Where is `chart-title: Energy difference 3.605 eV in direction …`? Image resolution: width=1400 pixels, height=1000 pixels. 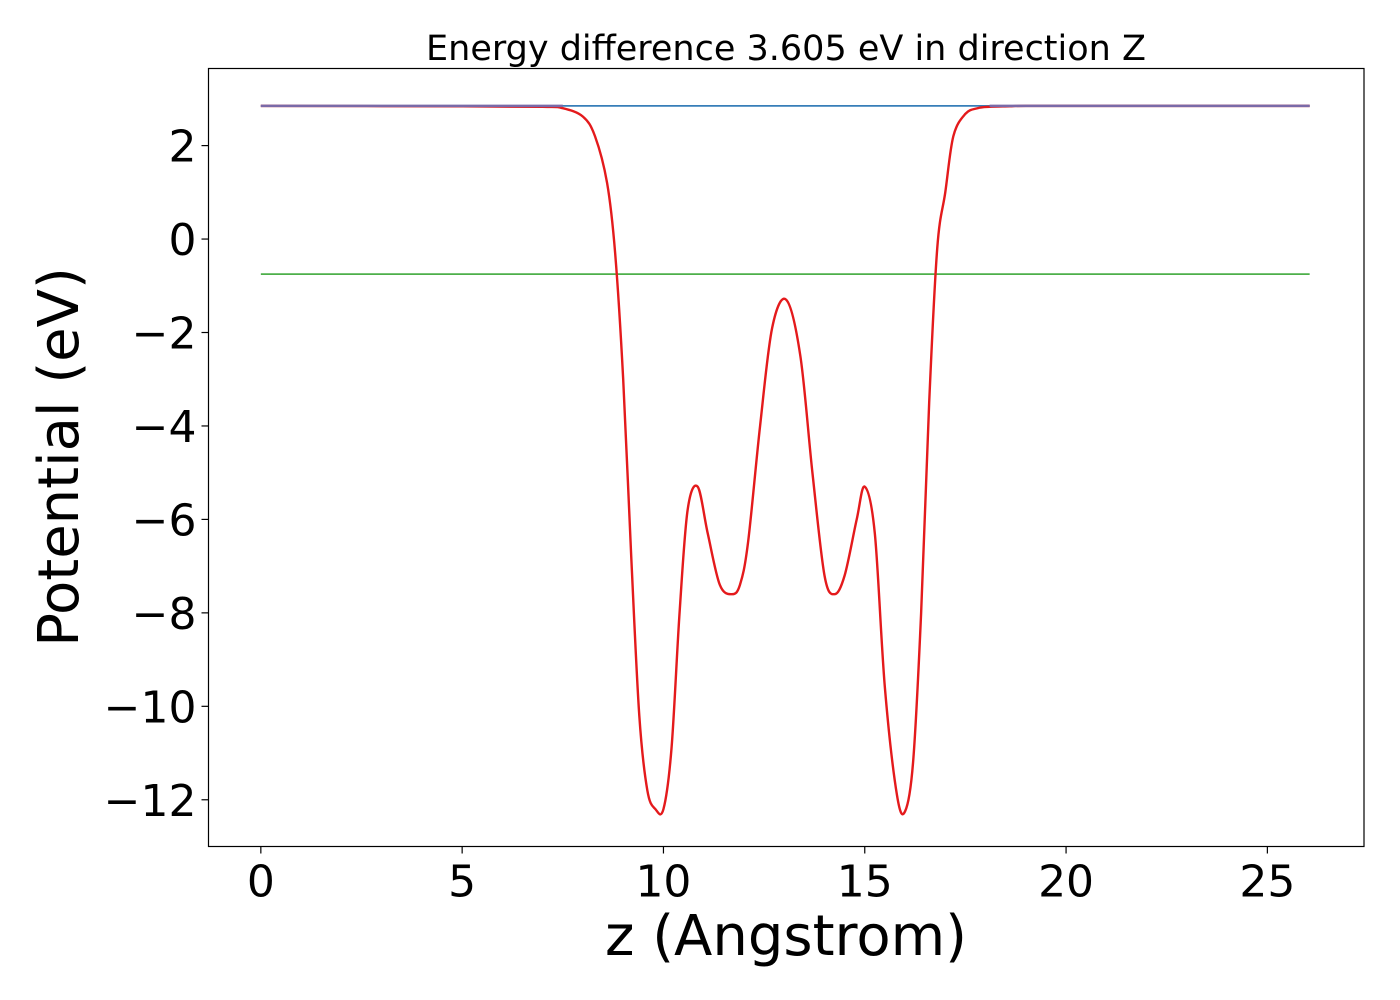
chart-title: Energy difference 3.605 eV in direction … is located at coordinates (786, 49).